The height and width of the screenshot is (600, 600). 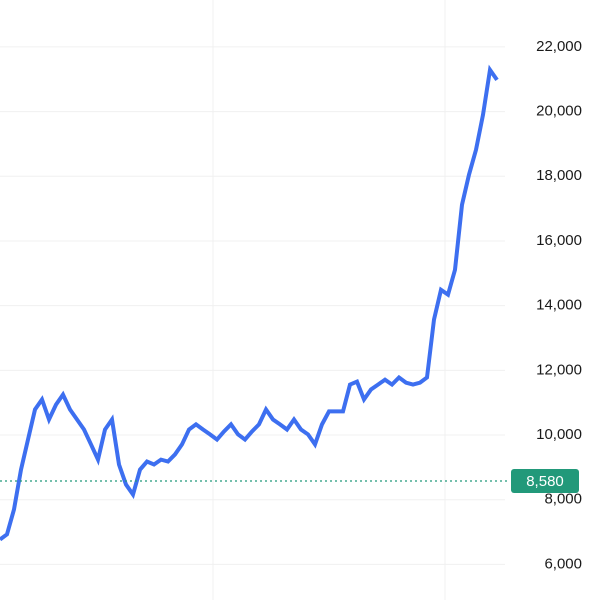 I want to click on last-price-box, so click(x=545, y=480).